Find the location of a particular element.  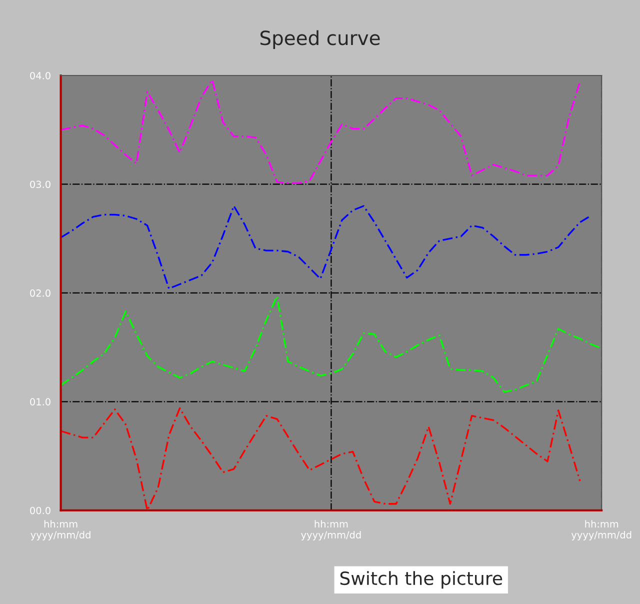

y-tick-label: 02.0 is located at coordinates (40, 293).